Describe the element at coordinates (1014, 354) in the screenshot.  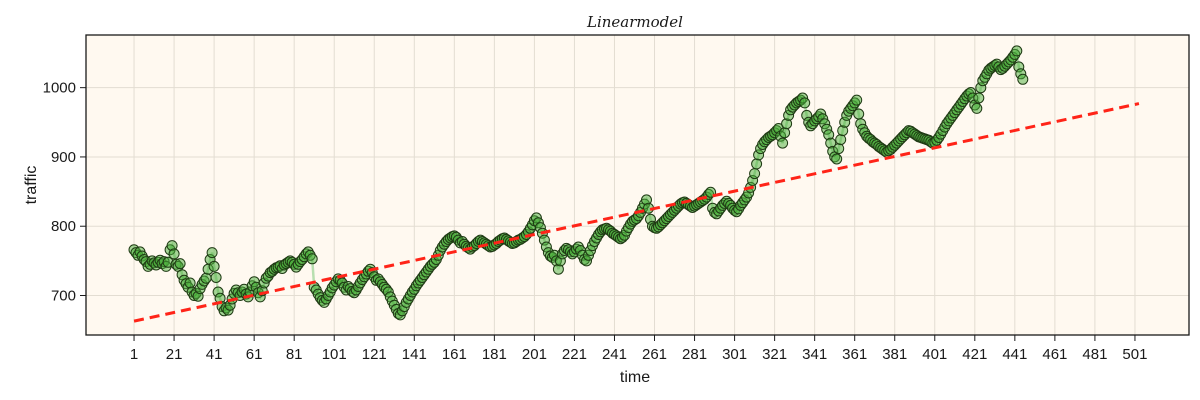
I see `x-tick-label: 441` at that location.